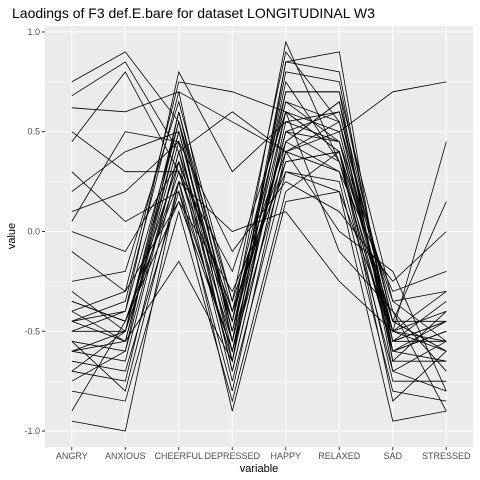 The image size is (480, 480). What do you see at coordinates (32, 331) in the screenshot?
I see `y-tick-label: -0.5` at bounding box center [32, 331].